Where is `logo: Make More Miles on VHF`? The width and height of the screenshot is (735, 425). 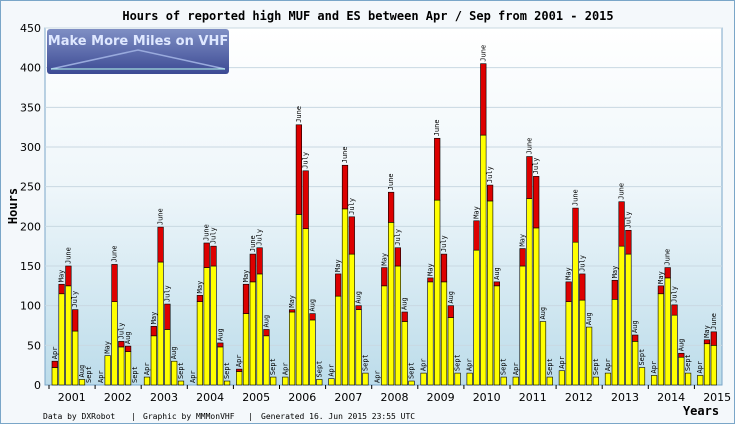 logo: Make More Miles on VHF is located at coordinates (138, 51).